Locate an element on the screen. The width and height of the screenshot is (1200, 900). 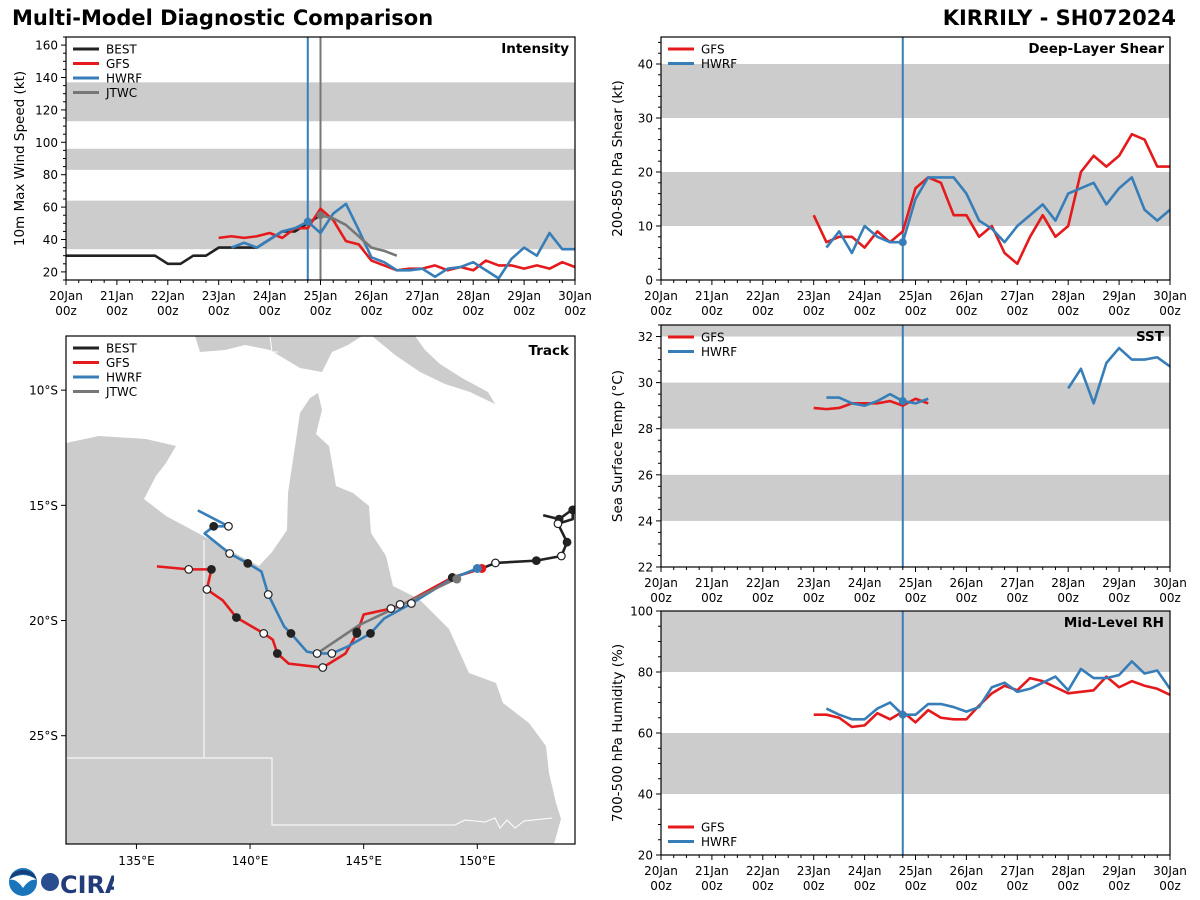
lat-tick-label: 20°S is located at coordinates (43, 621).